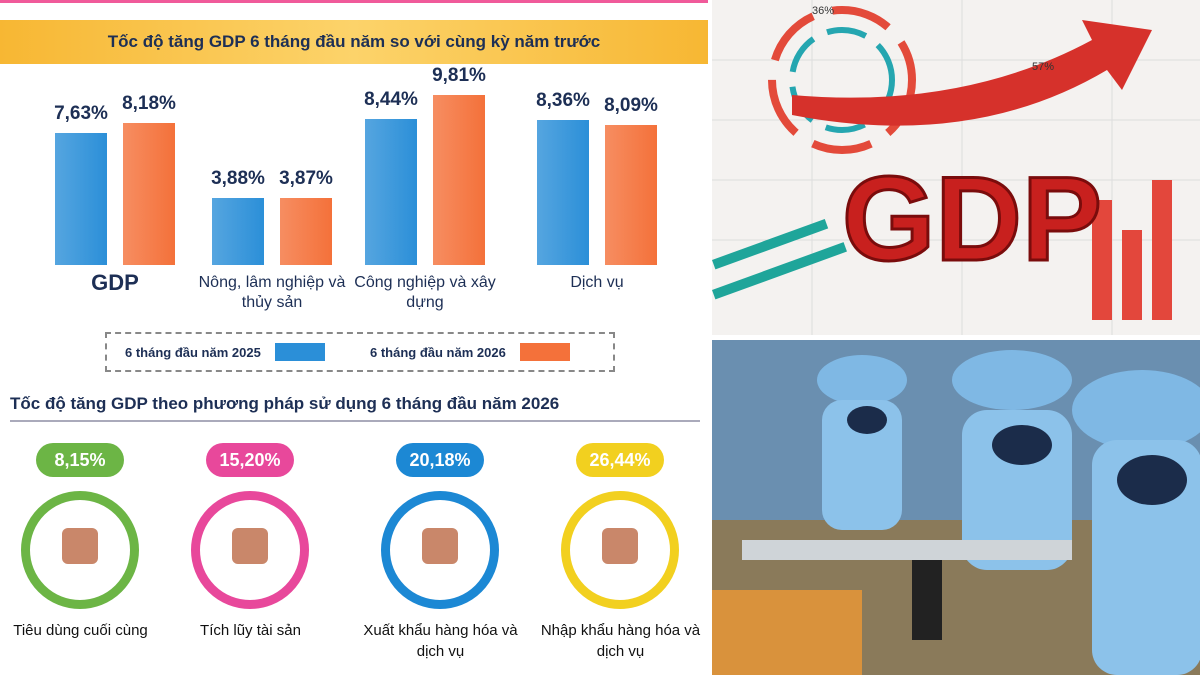 Image resolution: width=1200 pixels, height=675 pixels. What do you see at coordinates (438, 352) in the screenshot?
I see `legend-label: 6 tháng đầu năm 2026` at bounding box center [438, 352].